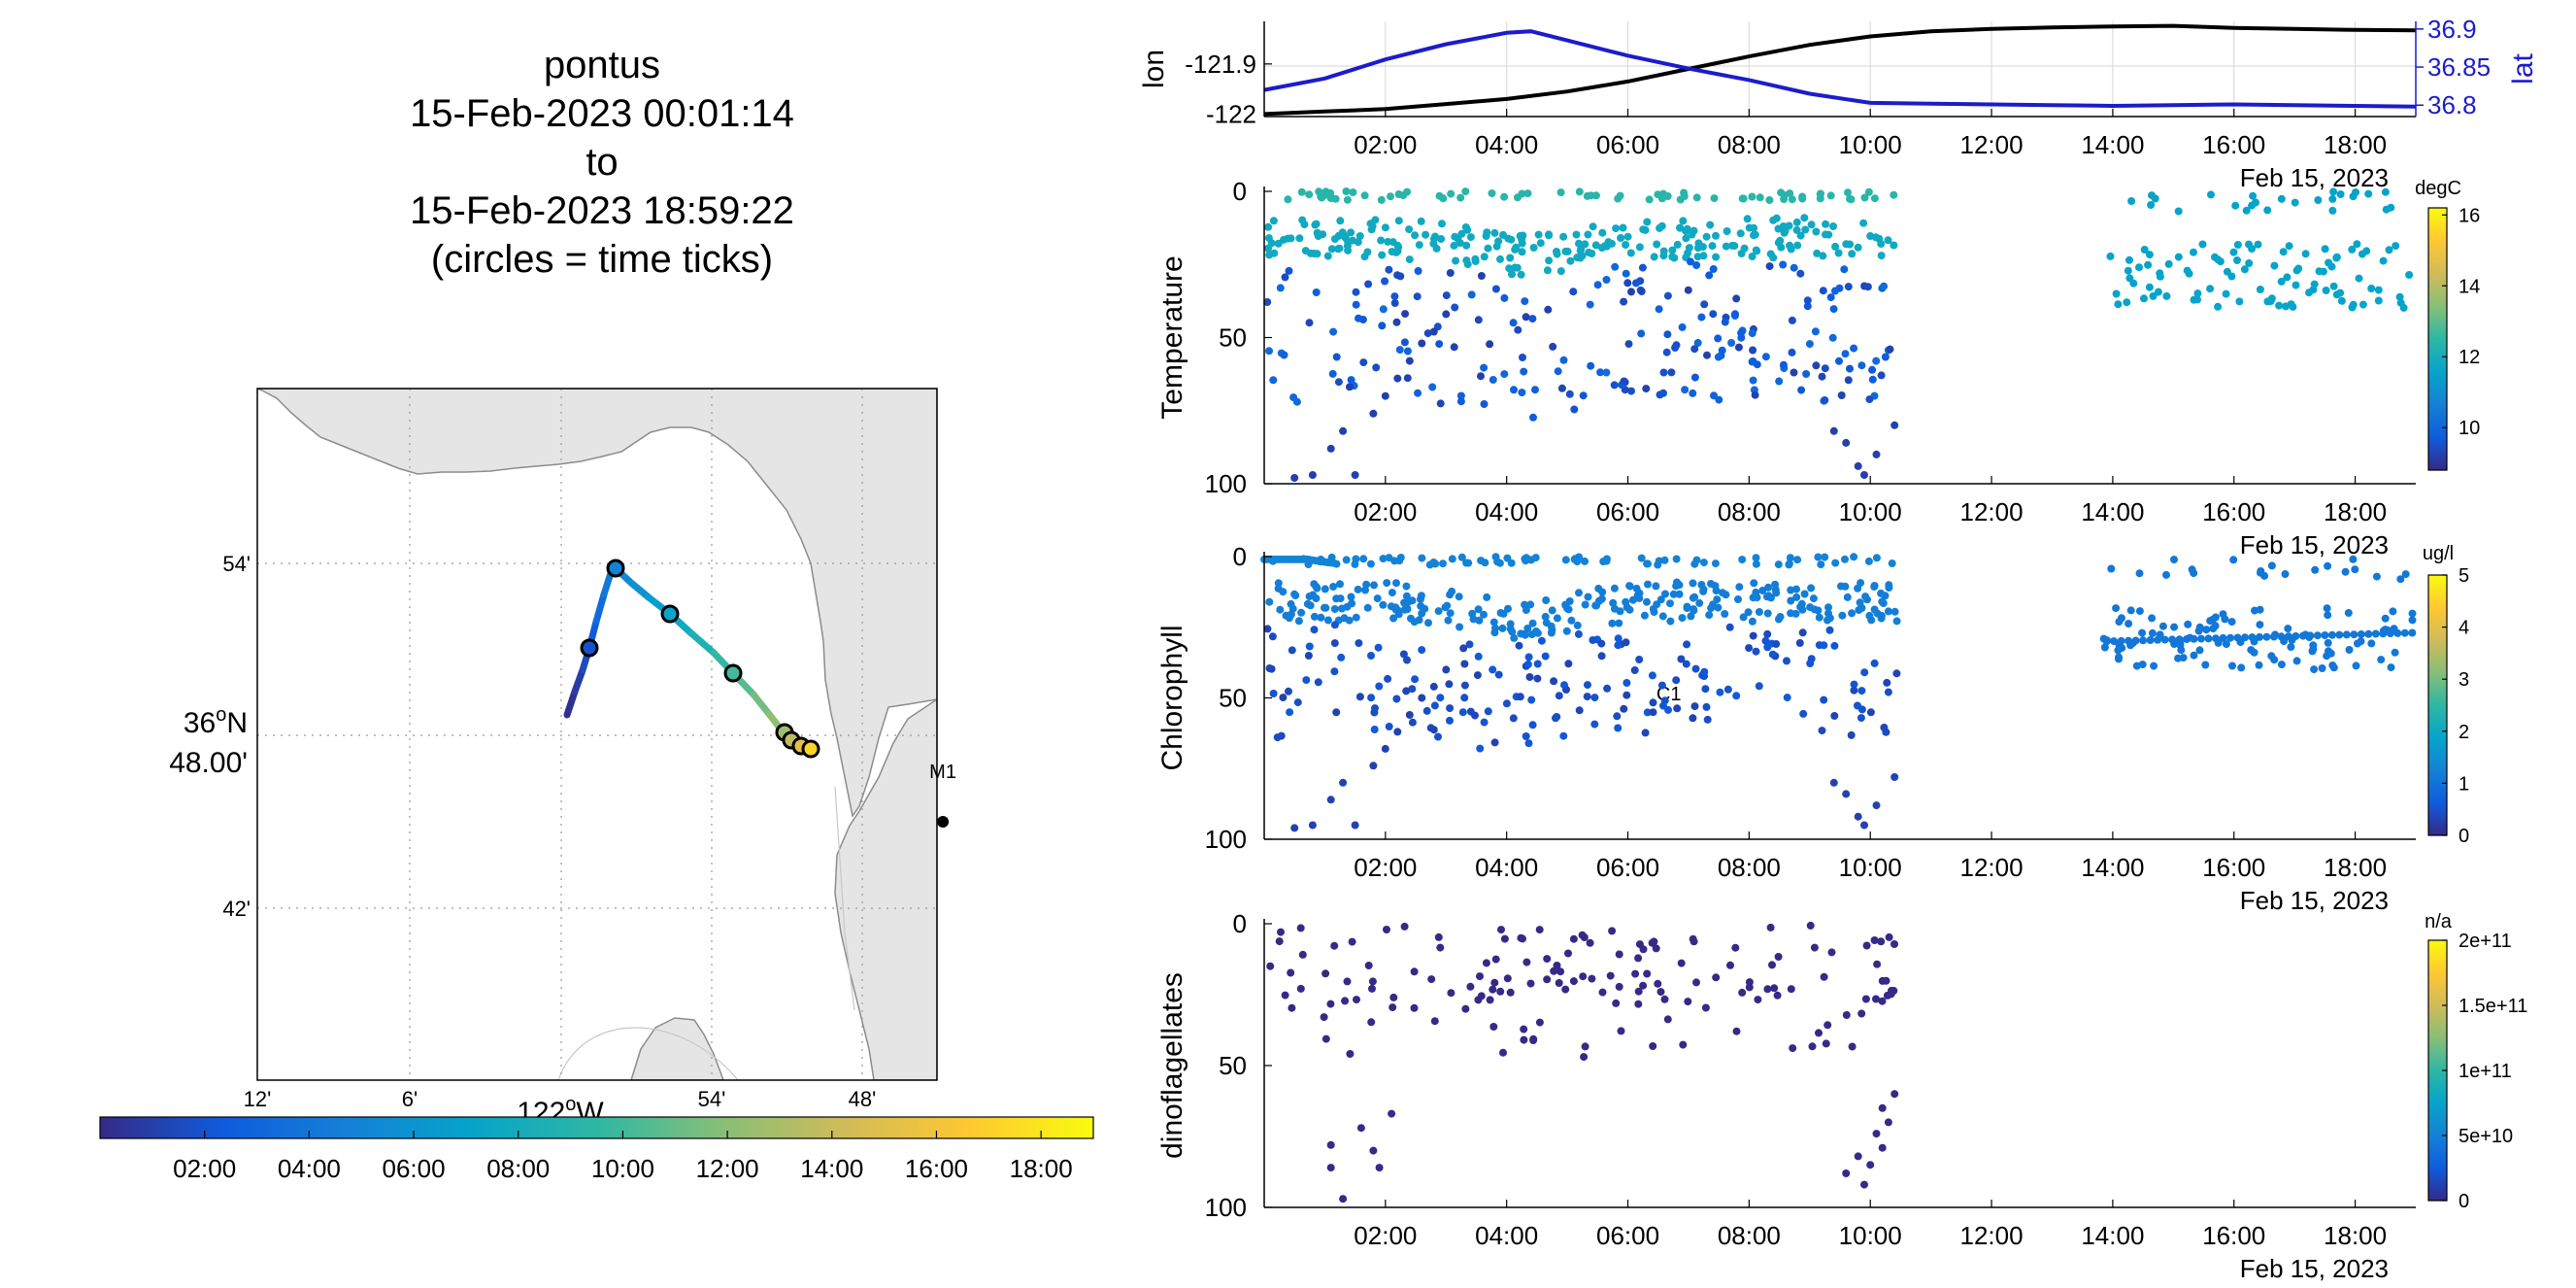  I want to click on colorbar-unit: ug/l, so click(2438, 553).